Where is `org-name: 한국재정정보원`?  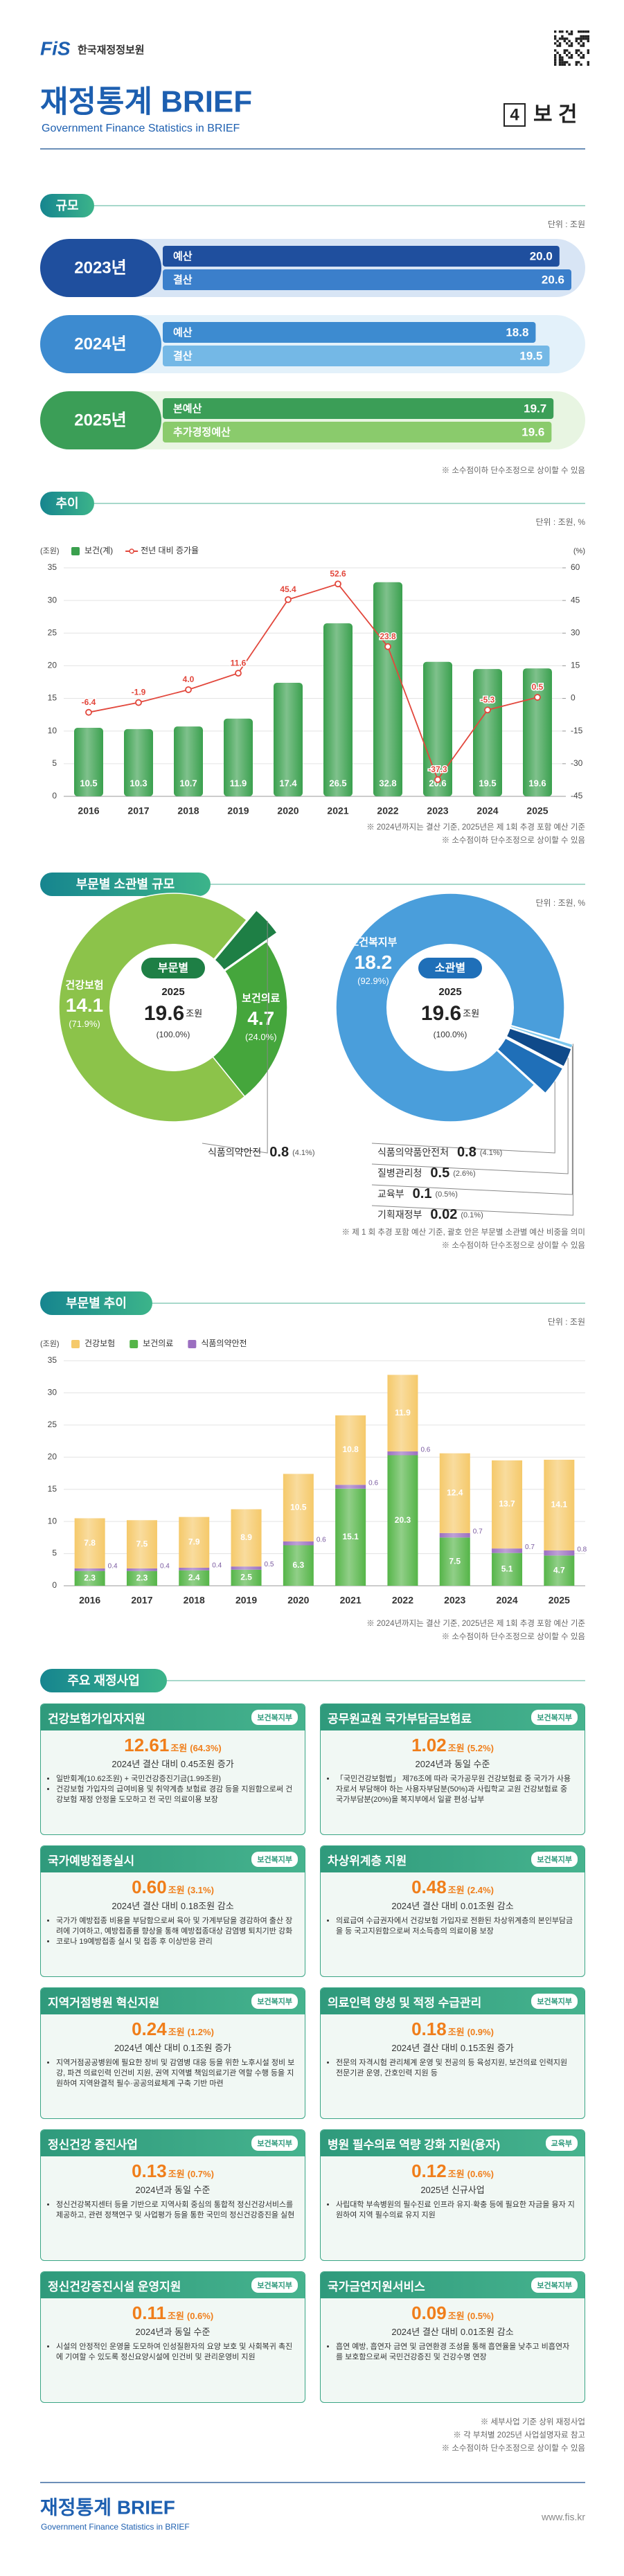
org-name: 한국재정정보원 is located at coordinates (111, 50).